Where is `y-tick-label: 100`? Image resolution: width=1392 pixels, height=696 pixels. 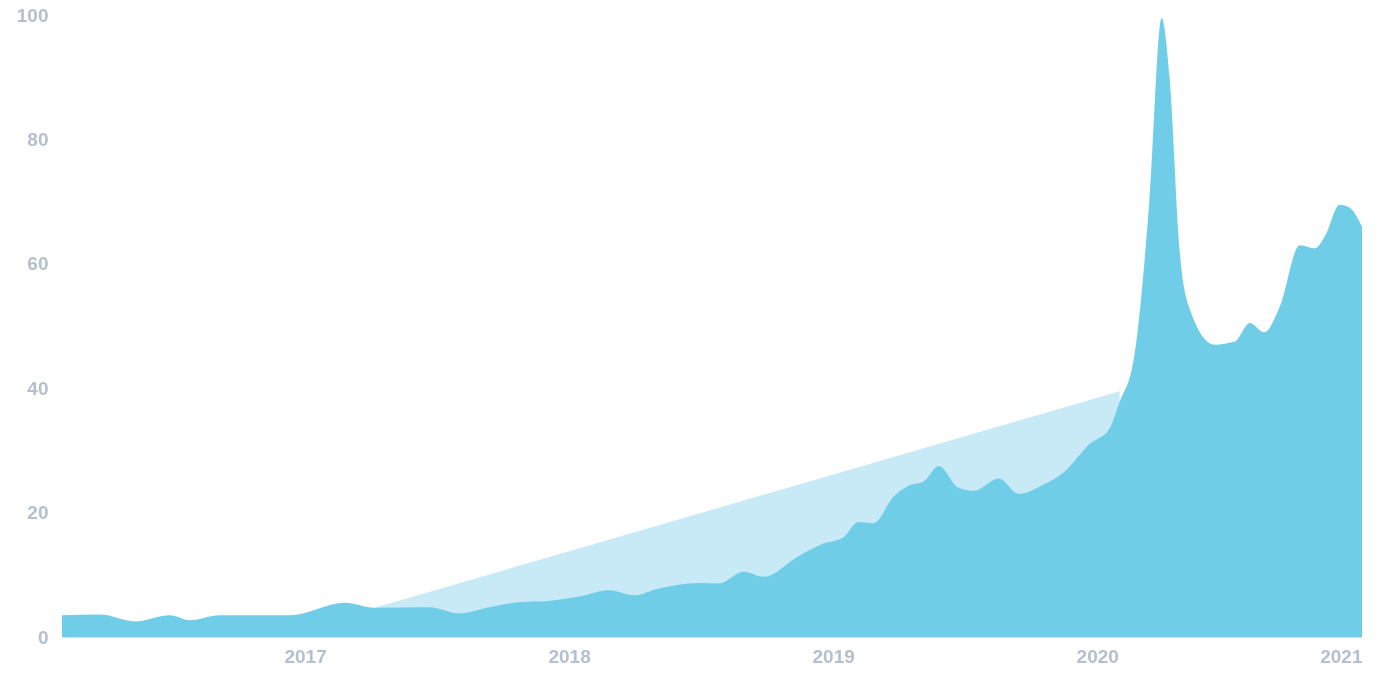
y-tick-label: 100 is located at coordinates (32, 15).